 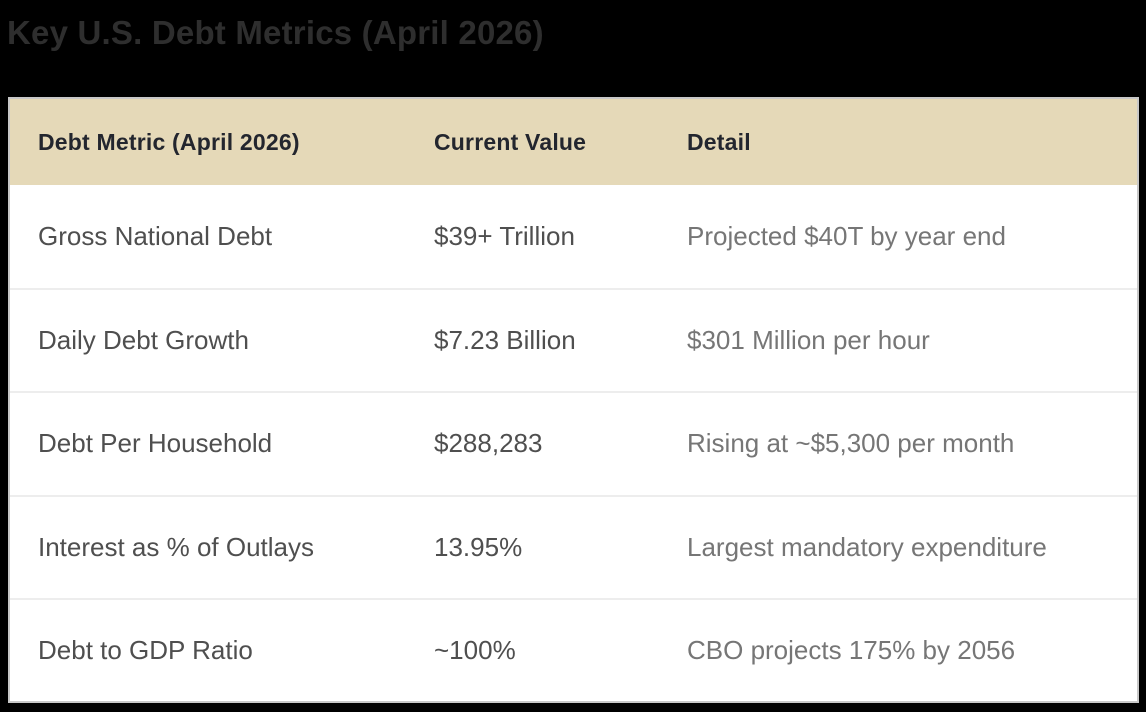 I want to click on detail-cell: Projected $40T by year end, so click(x=846, y=236).